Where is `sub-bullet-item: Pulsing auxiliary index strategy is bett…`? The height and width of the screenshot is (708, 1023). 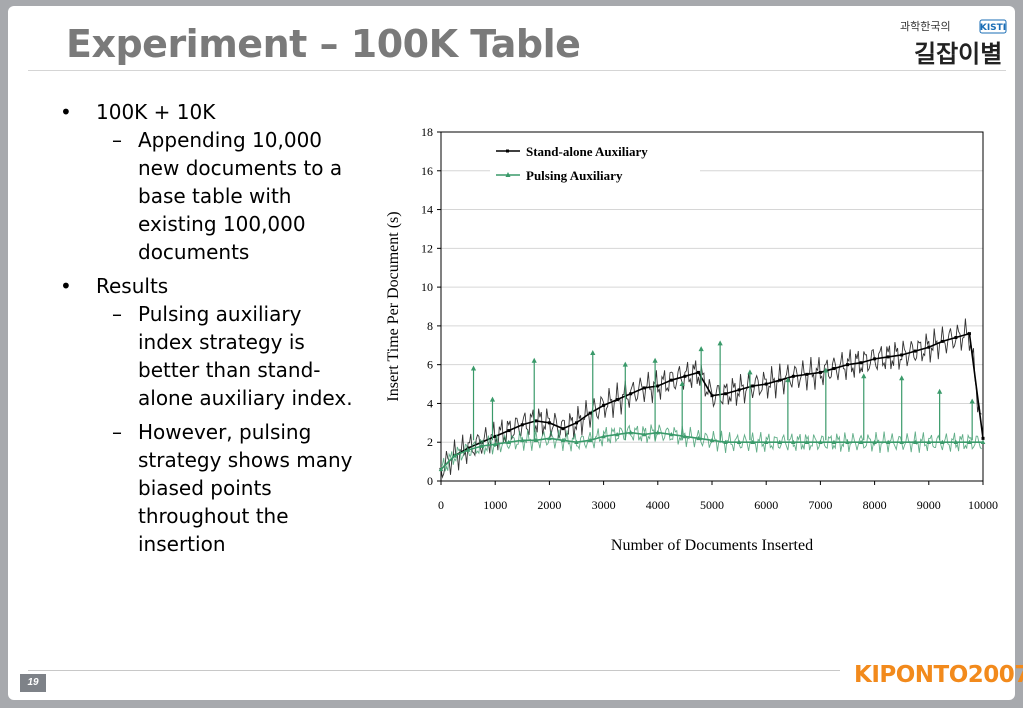 sub-bullet-item: Pulsing auxiliary index strategy is bett… is located at coordinates (228, 356).